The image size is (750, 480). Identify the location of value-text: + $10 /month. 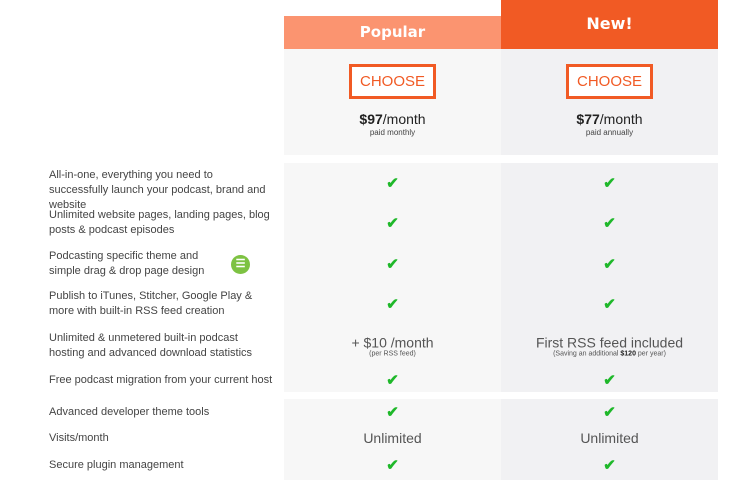
(392, 342).